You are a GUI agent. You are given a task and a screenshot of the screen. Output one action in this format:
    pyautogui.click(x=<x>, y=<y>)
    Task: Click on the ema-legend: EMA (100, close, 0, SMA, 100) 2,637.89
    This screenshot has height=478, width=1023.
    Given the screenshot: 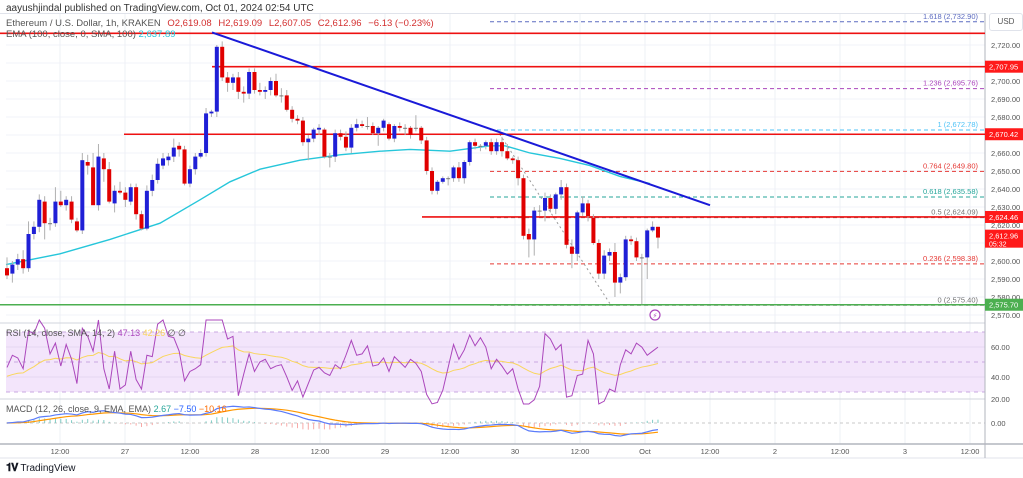 What is the action you would take?
    pyautogui.click(x=91, y=34)
    